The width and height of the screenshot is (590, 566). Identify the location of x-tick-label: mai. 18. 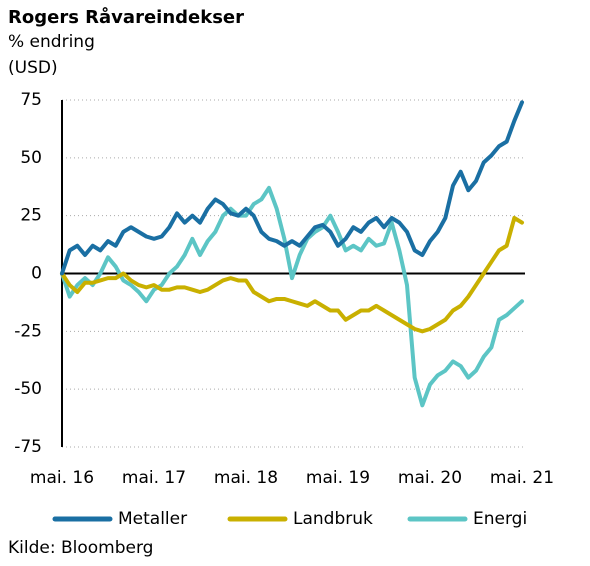
(246, 478).